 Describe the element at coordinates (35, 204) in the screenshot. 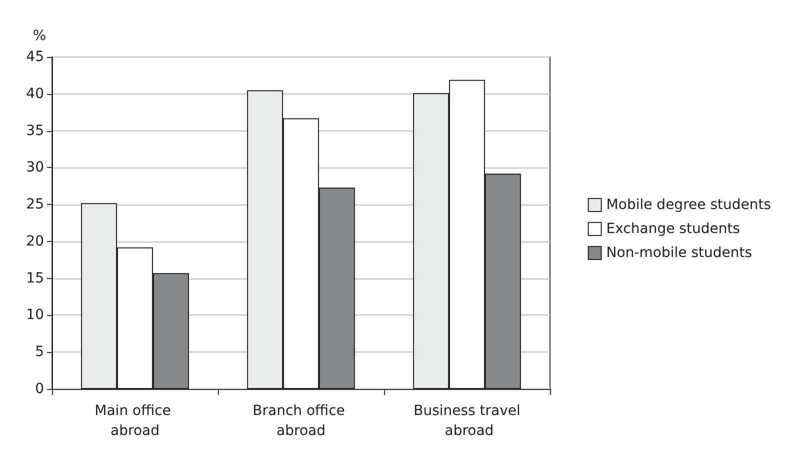

I see `y-tick-label: 25` at that location.